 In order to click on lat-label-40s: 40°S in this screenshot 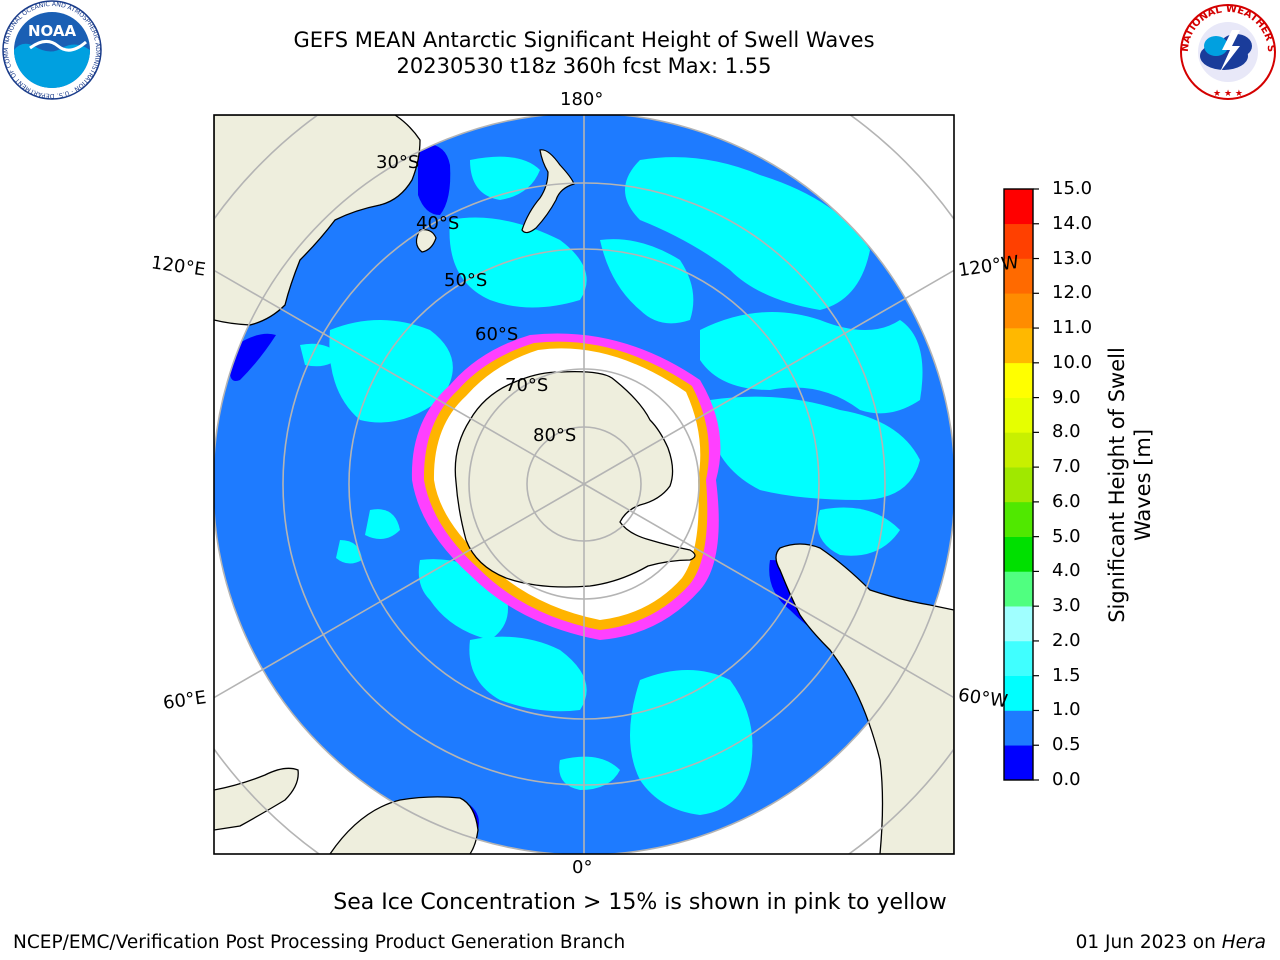, I will do `click(438, 223)`.